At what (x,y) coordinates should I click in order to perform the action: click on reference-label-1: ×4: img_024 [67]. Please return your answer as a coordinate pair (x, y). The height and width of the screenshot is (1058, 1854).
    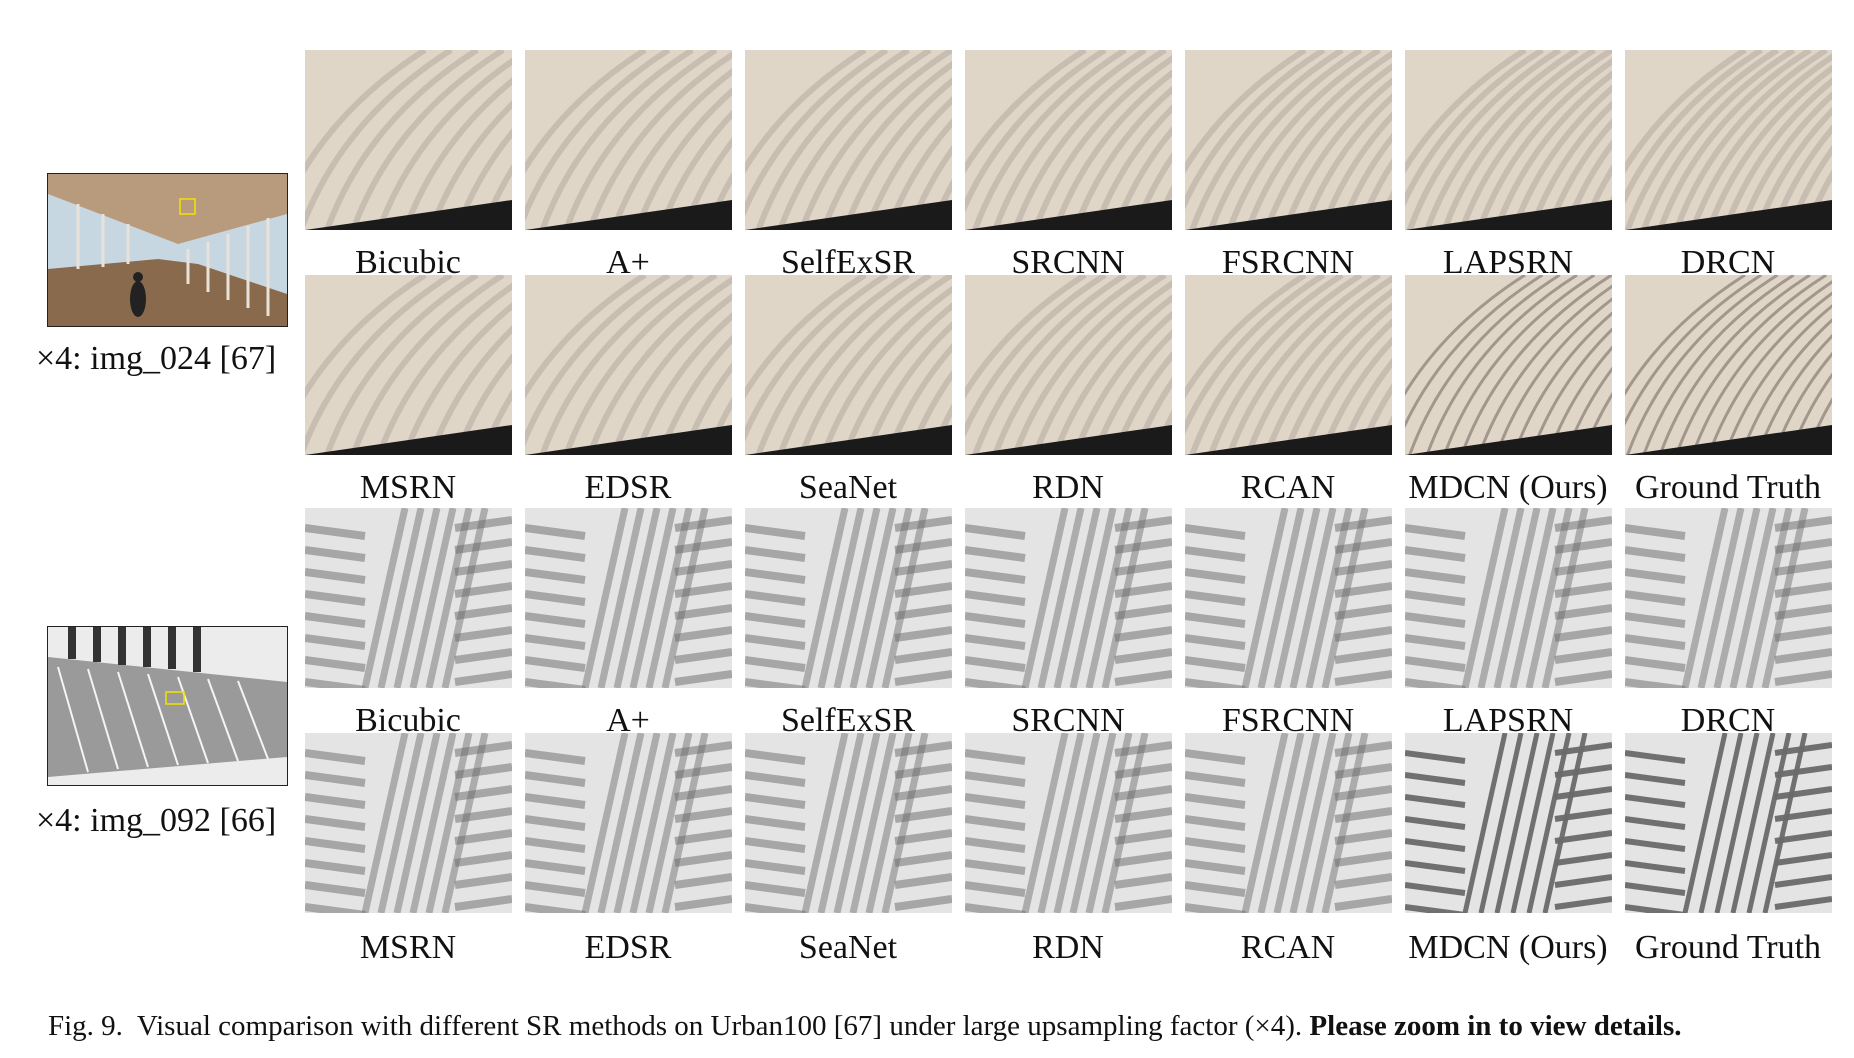
    Looking at the image, I should click on (156, 358).